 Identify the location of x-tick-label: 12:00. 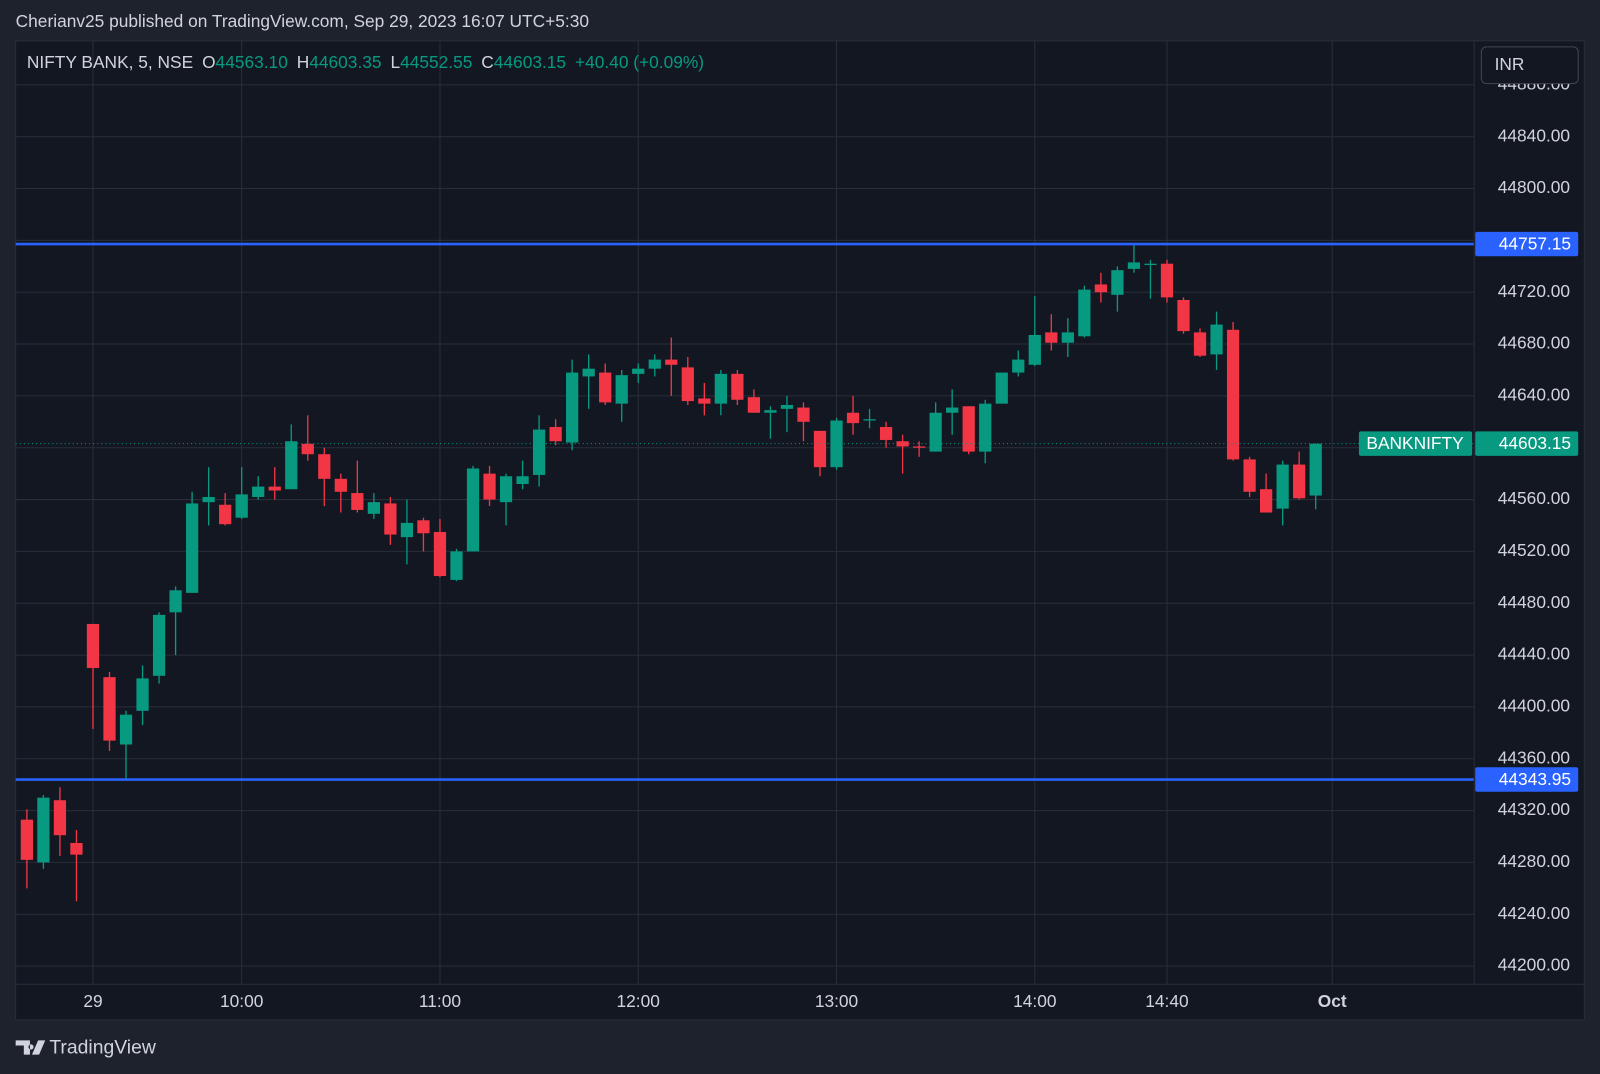
(638, 1001).